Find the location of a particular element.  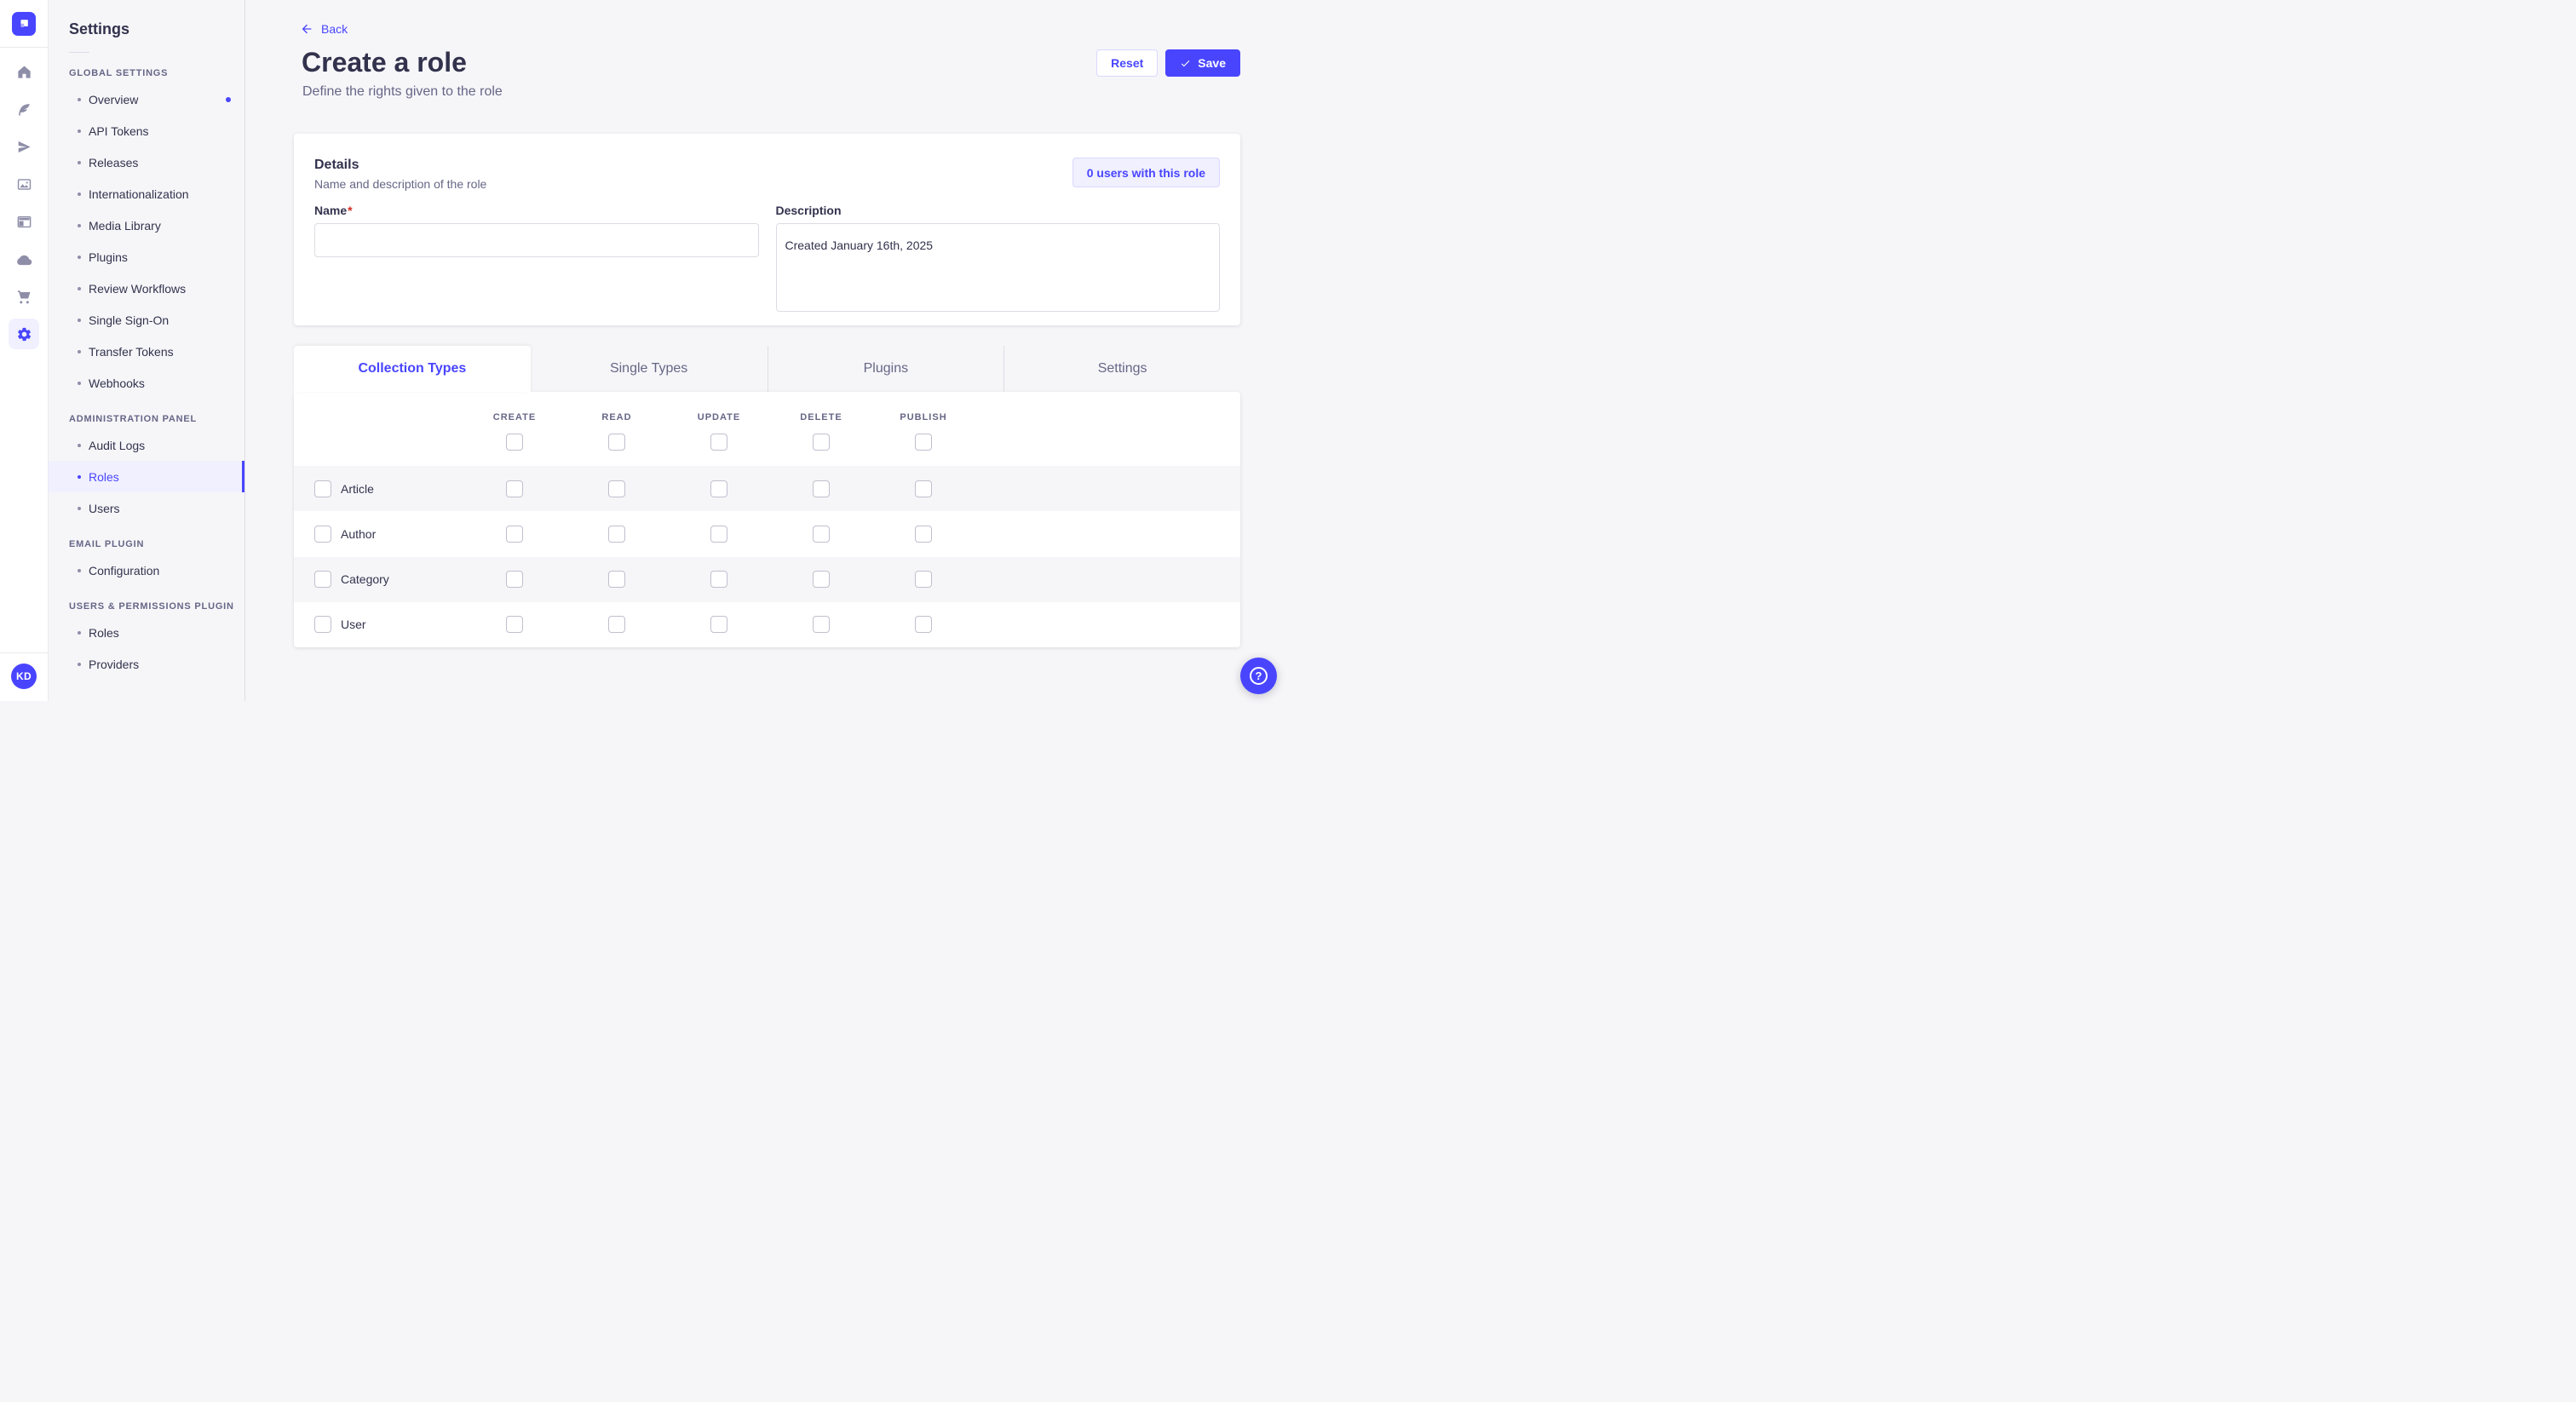

sidebar-item-releases: Releases is located at coordinates (147, 162).